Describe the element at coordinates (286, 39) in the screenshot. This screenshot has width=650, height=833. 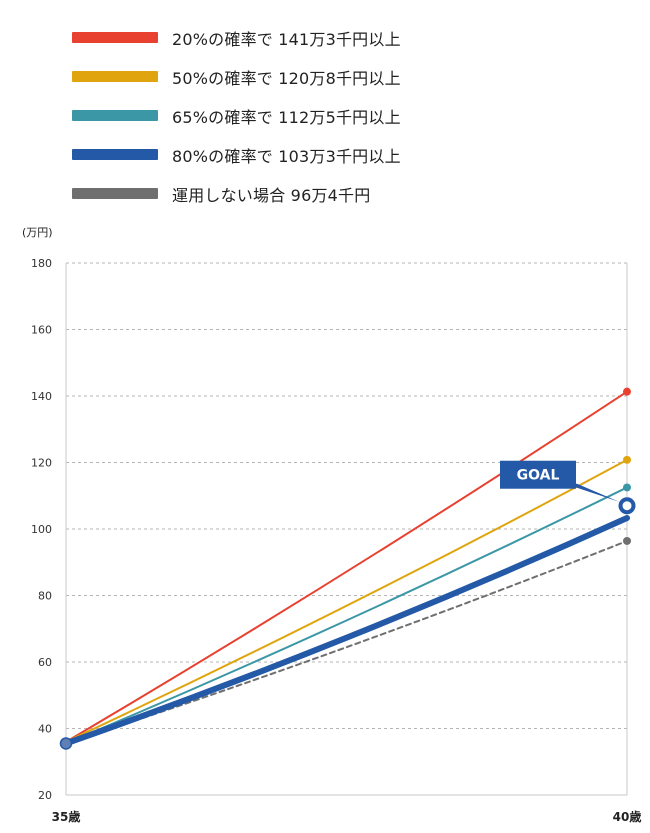
I see `legend-label-20: 20%の確率で 141万3千円以上` at that location.